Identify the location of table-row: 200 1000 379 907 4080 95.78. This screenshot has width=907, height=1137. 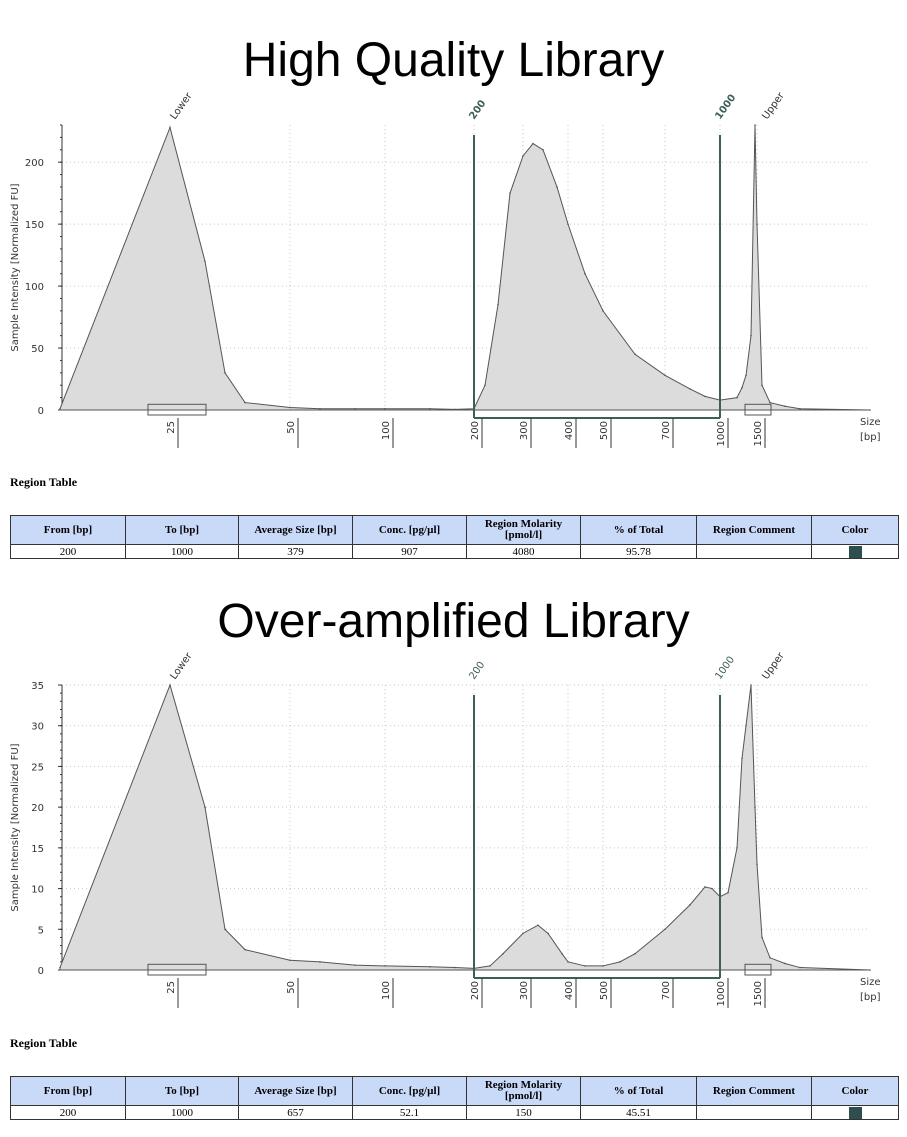
(454, 551).